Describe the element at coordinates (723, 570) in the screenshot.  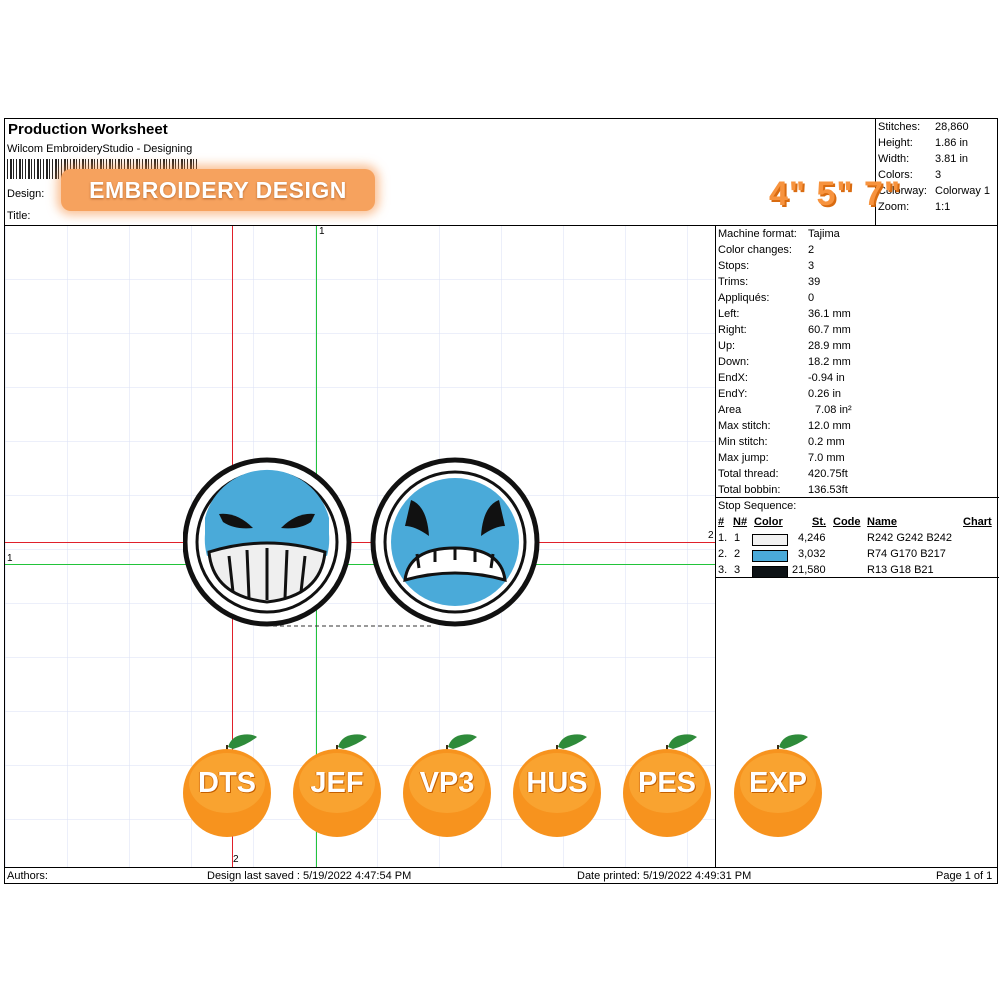
I see `row-index: 3.` at that location.